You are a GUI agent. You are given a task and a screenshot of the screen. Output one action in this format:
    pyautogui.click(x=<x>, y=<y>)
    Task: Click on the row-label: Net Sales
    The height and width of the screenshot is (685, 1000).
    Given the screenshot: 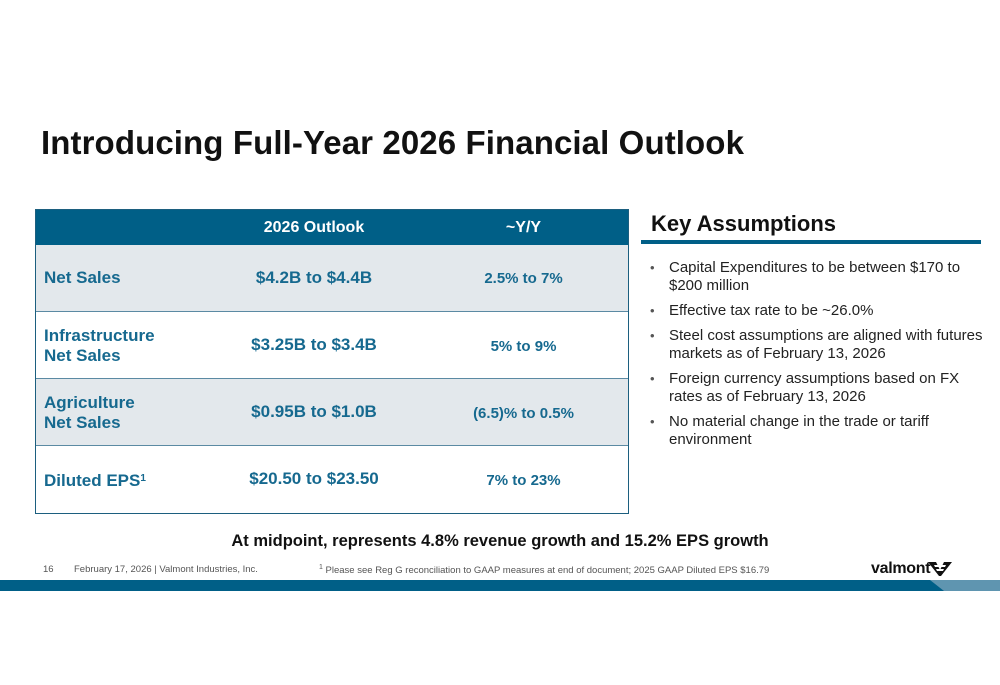 What is the action you would take?
    pyautogui.click(x=82, y=277)
    